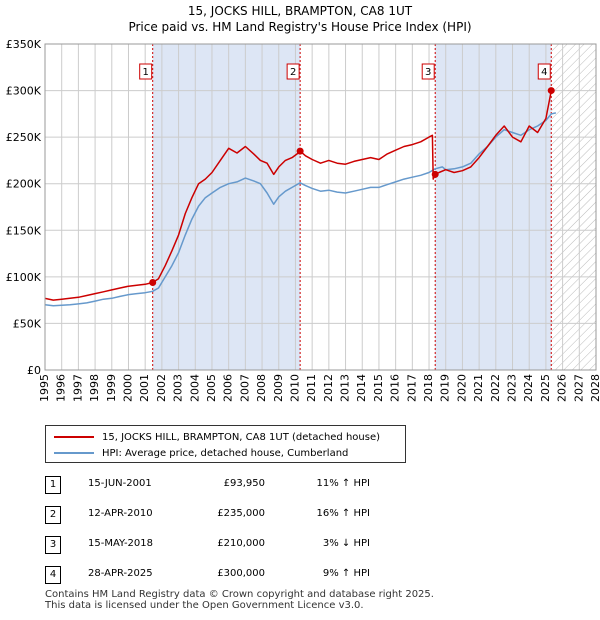 This screenshot has height=620, width=600. What do you see at coordinates (24, 277) in the screenshot?
I see `y-tick-label: £100K` at bounding box center [24, 277].